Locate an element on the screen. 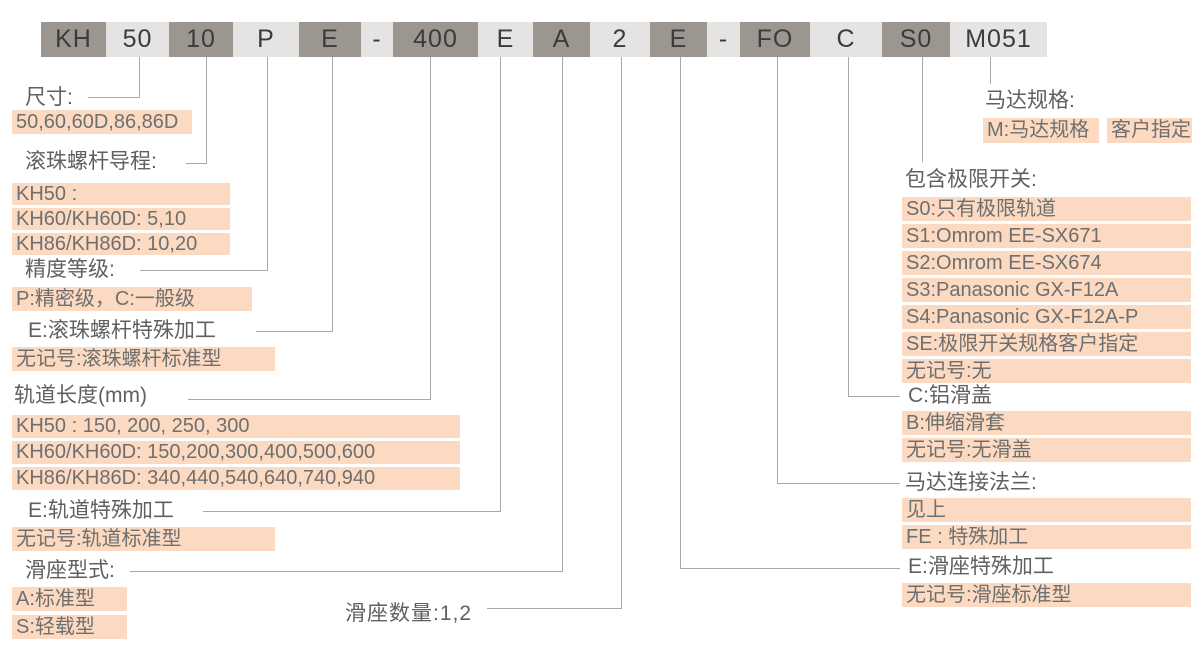 This screenshot has height=649, width=1200. flange-label: 马达连接法兰: is located at coordinates (971, 482).